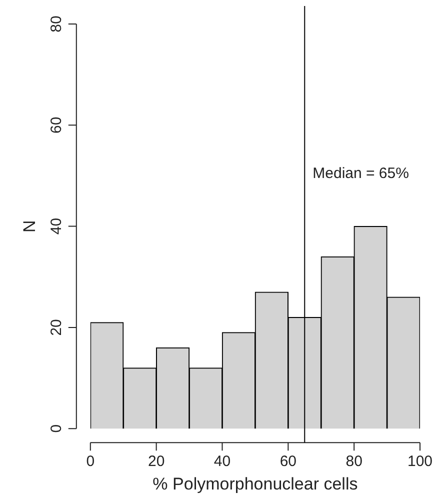 The height and width of the screenshot is (499, 438). What do you see at coordinates (57, 327) in the screenshot?
I see `y-tick-label: 20` at bounding box center [57, 327].